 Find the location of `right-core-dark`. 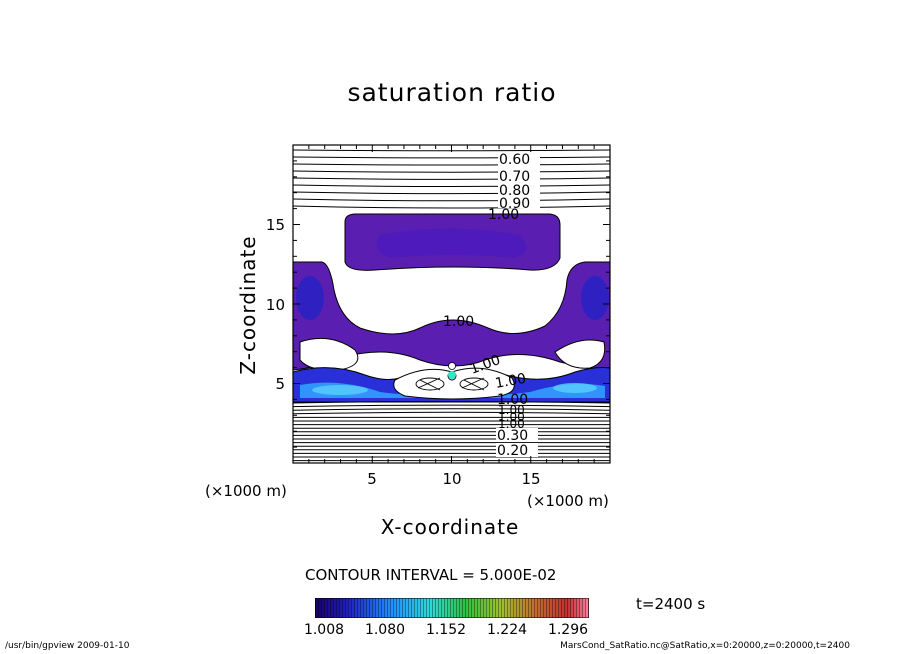

right-core-dark is located at coordinates (595, 298).